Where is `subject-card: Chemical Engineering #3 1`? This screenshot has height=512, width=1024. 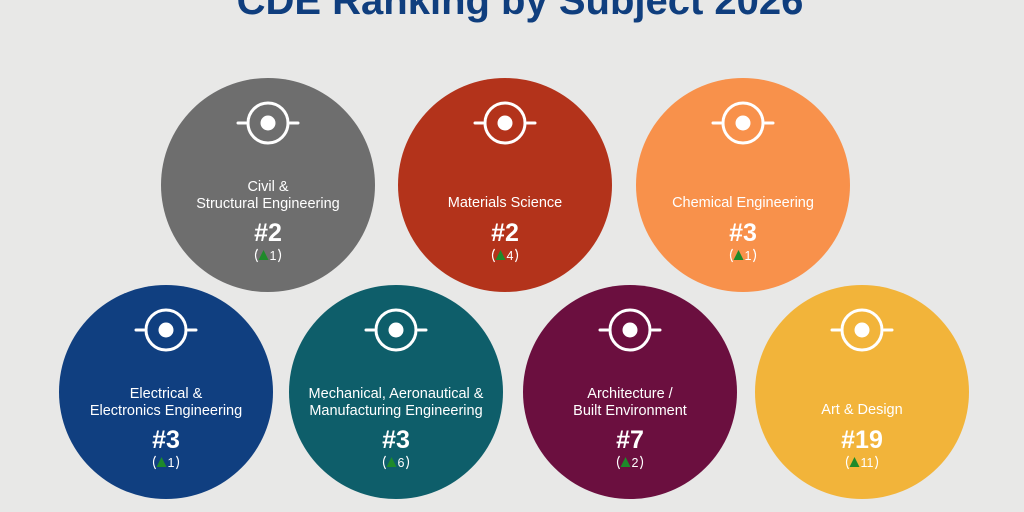
subject-card: Chemical Engineering #3 1 is located at coordinates (743, 185).